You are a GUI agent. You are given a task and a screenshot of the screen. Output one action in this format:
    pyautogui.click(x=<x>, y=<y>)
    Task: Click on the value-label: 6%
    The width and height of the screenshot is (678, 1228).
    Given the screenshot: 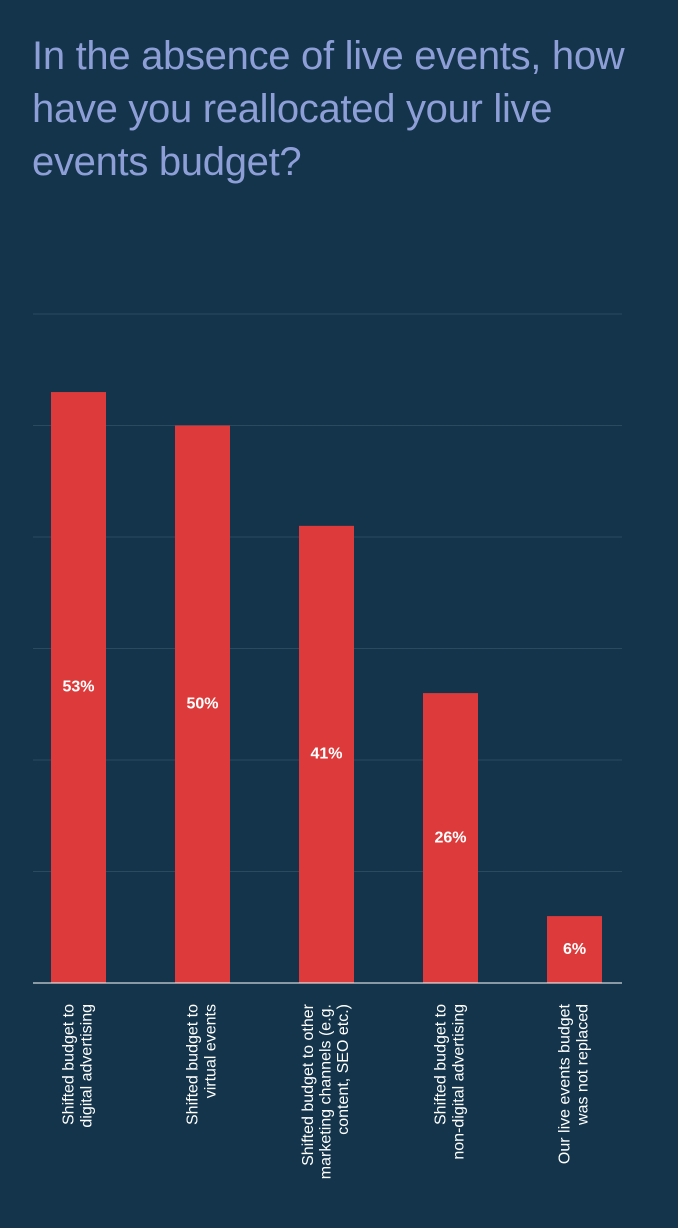 What is the action you would take?
    pyautogui.click(x=574, y=949)
    